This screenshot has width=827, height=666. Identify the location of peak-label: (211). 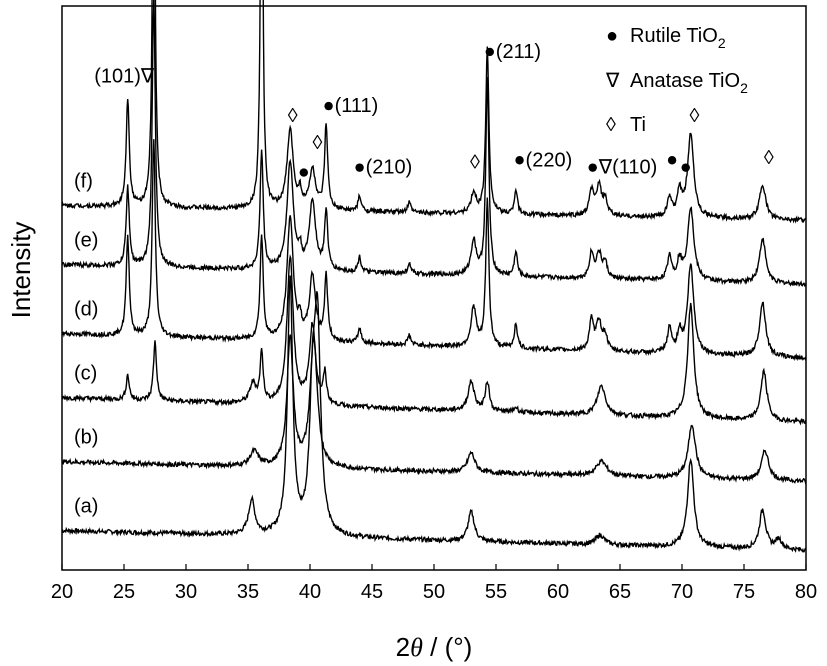
(518, 52).